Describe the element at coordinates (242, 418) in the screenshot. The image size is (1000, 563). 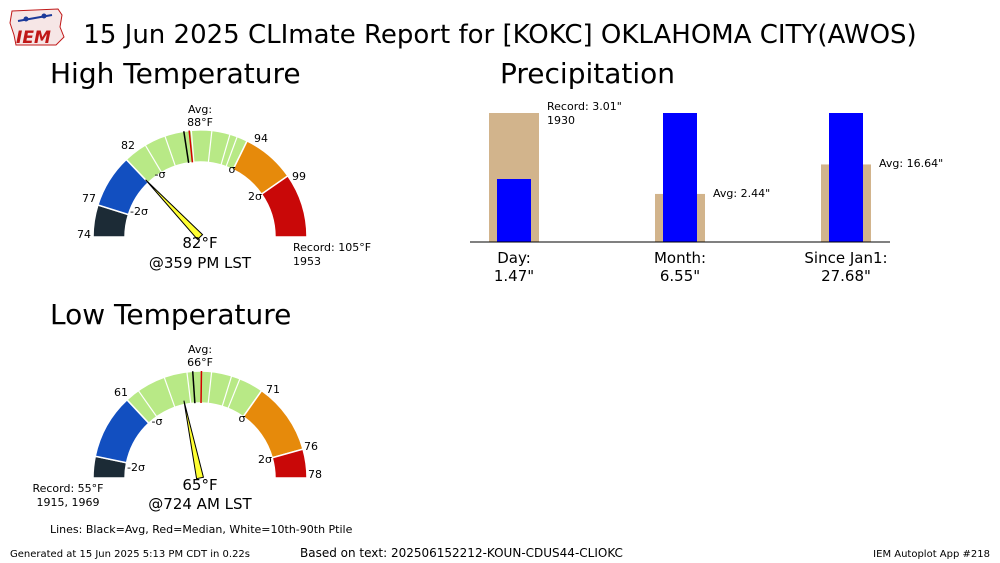
I see `low-sigma-label: σ` at that location.